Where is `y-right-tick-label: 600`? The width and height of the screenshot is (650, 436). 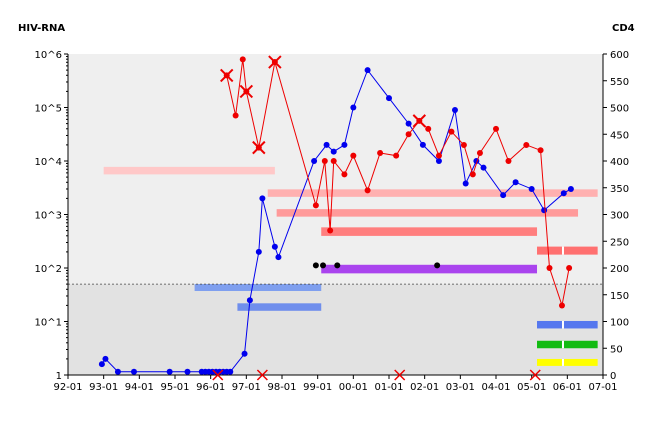 y-right-tick-label: 600 is located at coordinates (619, 55).